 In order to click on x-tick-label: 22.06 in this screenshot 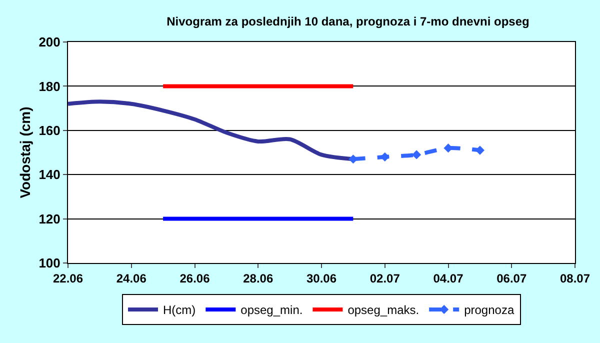, I will do `click(68, 278)`.